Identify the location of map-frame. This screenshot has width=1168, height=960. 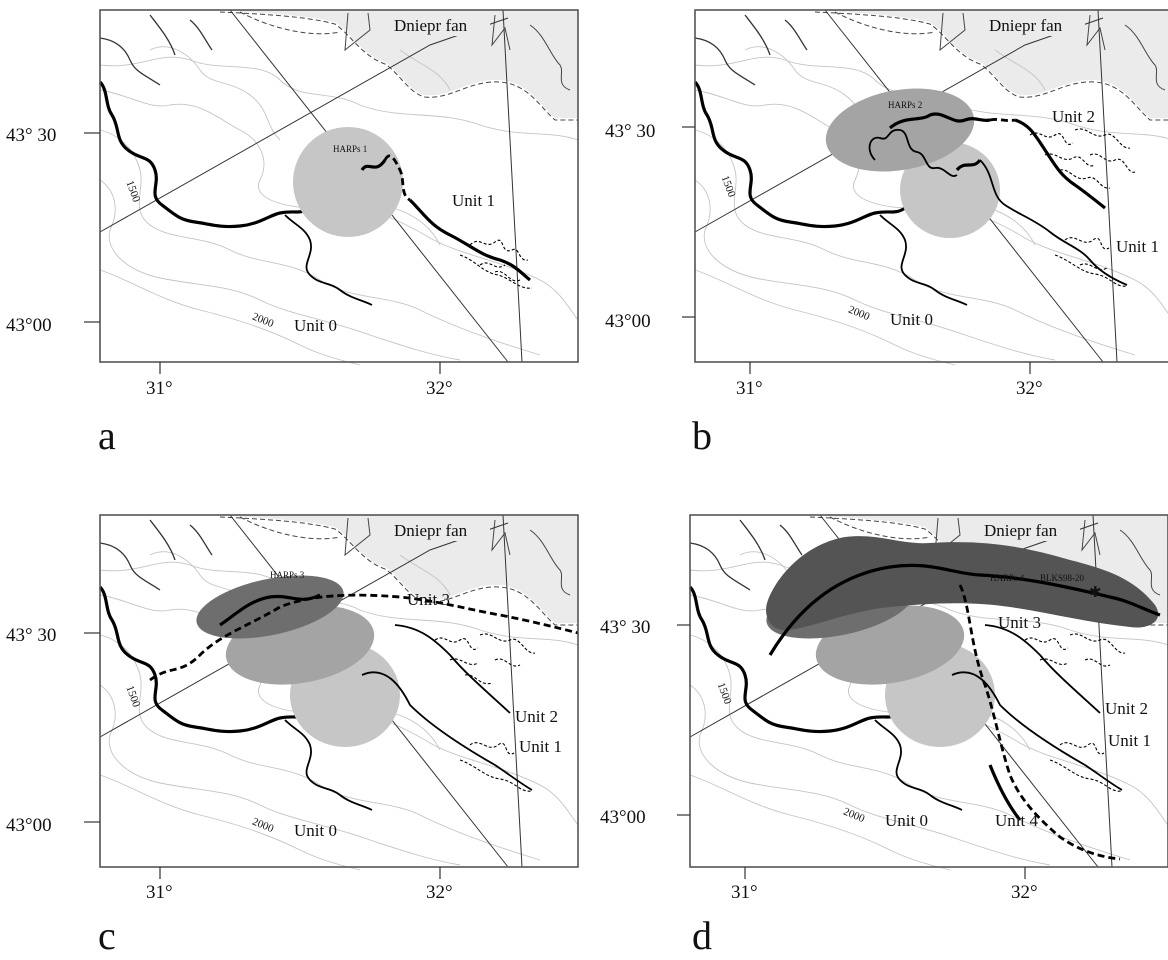
(931, 186).